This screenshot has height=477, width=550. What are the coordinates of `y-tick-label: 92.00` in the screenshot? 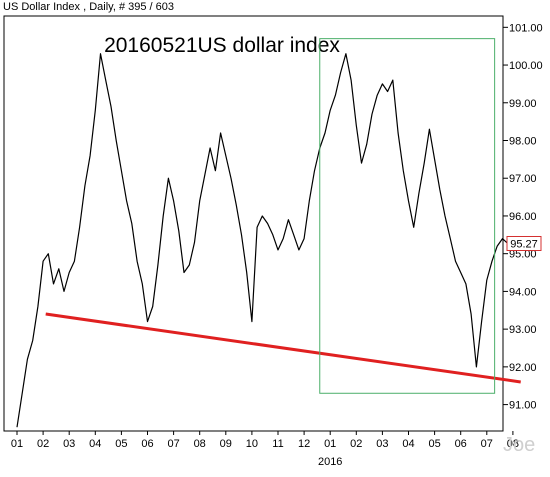 It's located at (523, 368).